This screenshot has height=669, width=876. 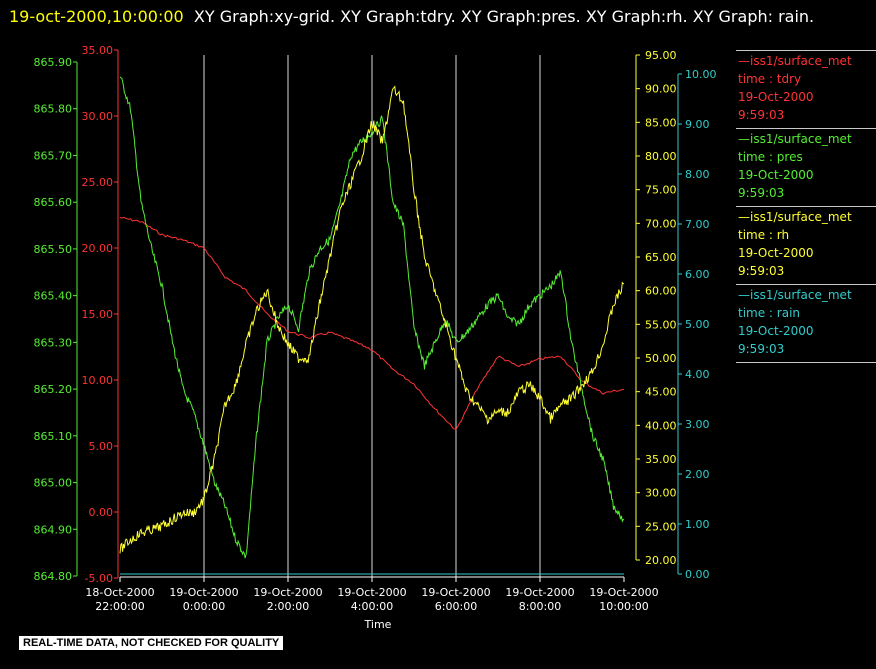 I want to click on tdry-tick-label: 15.00, so click(x=98, y=314).